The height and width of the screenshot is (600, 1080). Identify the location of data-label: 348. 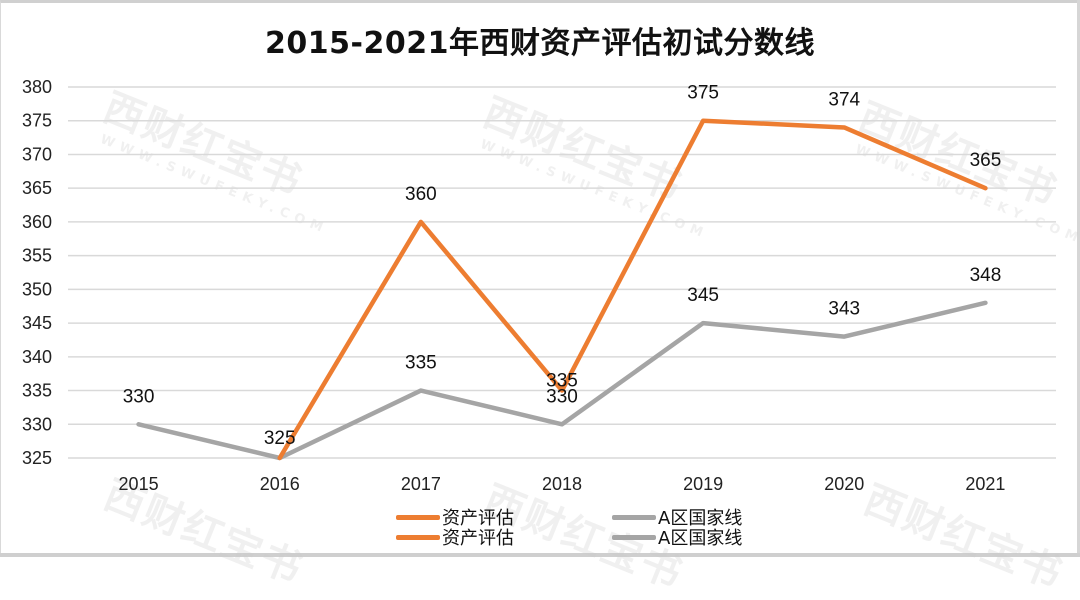
(986, 275).